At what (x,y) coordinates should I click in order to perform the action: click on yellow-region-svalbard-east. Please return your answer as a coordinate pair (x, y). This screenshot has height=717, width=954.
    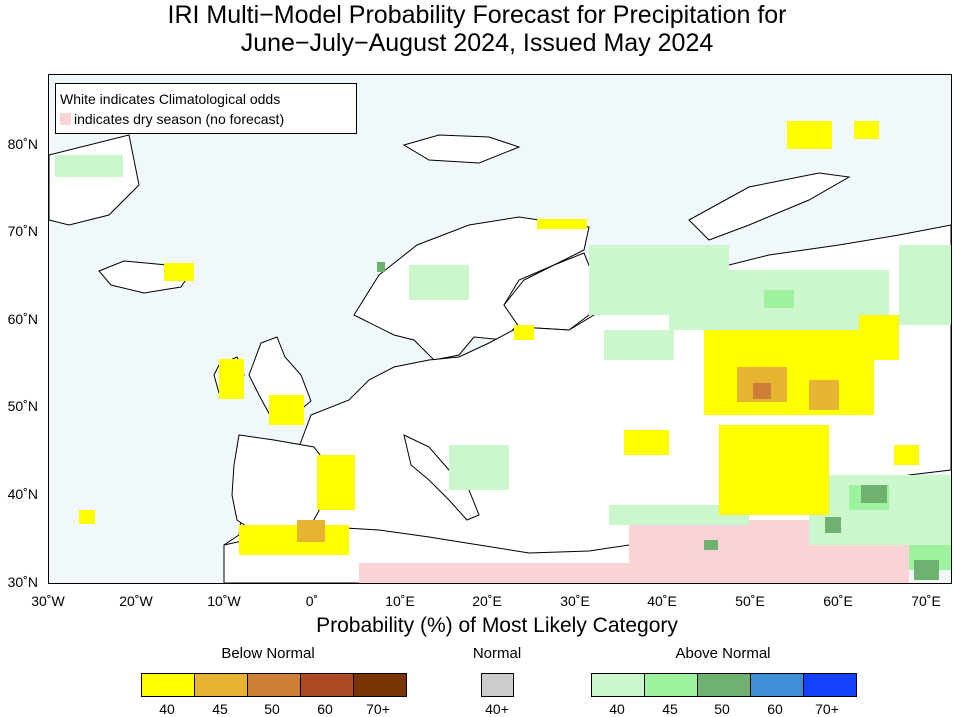
    Looking at the image, I should click on (809, 135).